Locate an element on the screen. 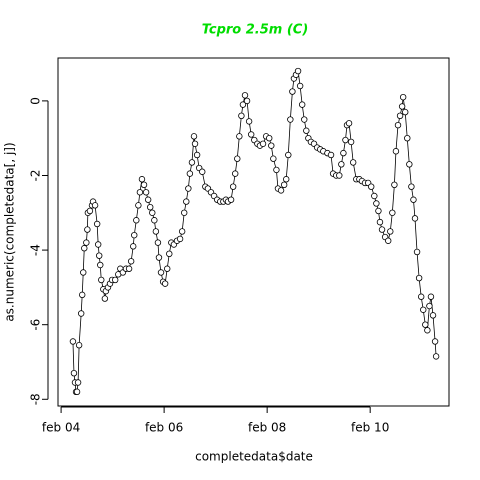  x-tick-label: feb 04 is located at coordinates (61, 428).